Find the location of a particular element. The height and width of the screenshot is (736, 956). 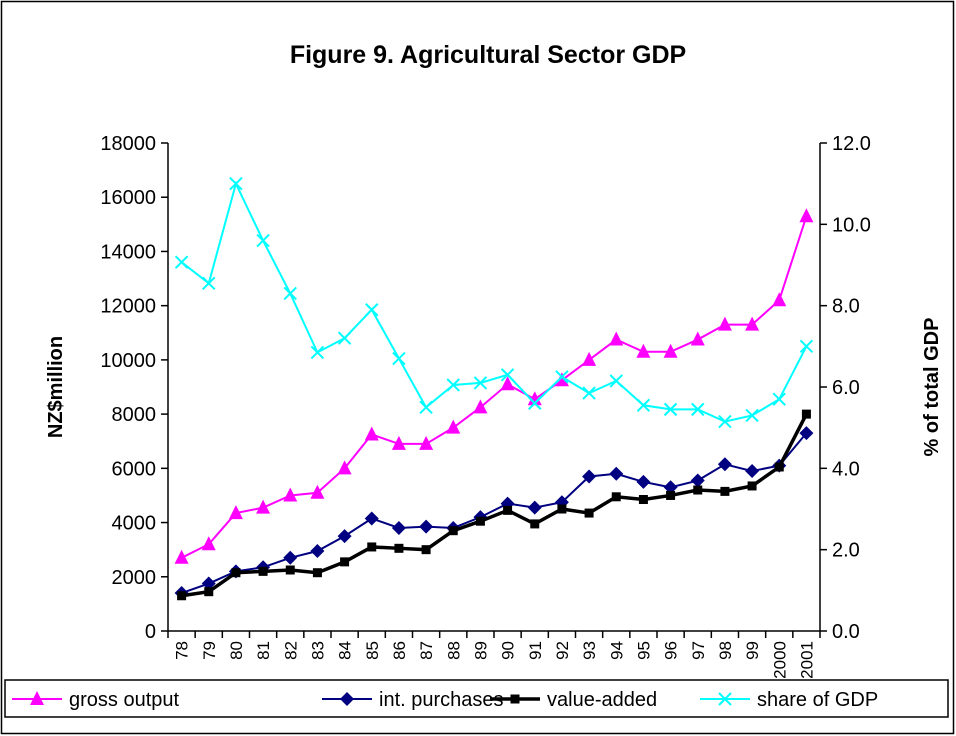

x-tick-label: 92 is located at coordinates (562, 650).